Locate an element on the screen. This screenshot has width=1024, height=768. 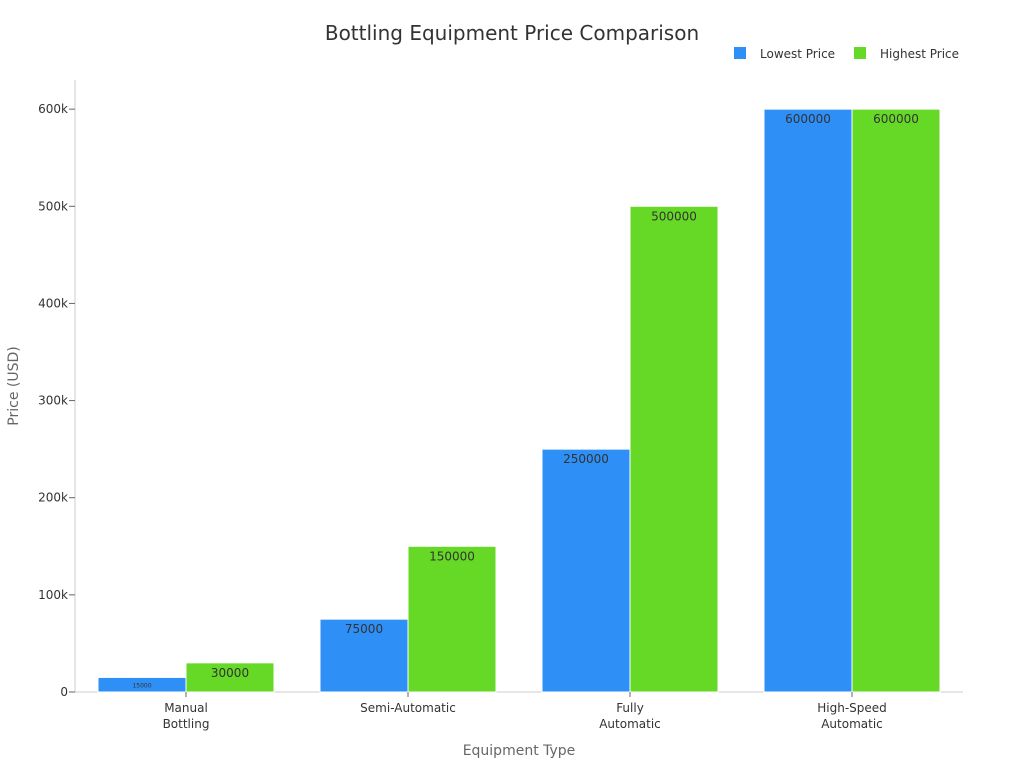
y-tick-label: 200k is located at coordinates (53, 498).